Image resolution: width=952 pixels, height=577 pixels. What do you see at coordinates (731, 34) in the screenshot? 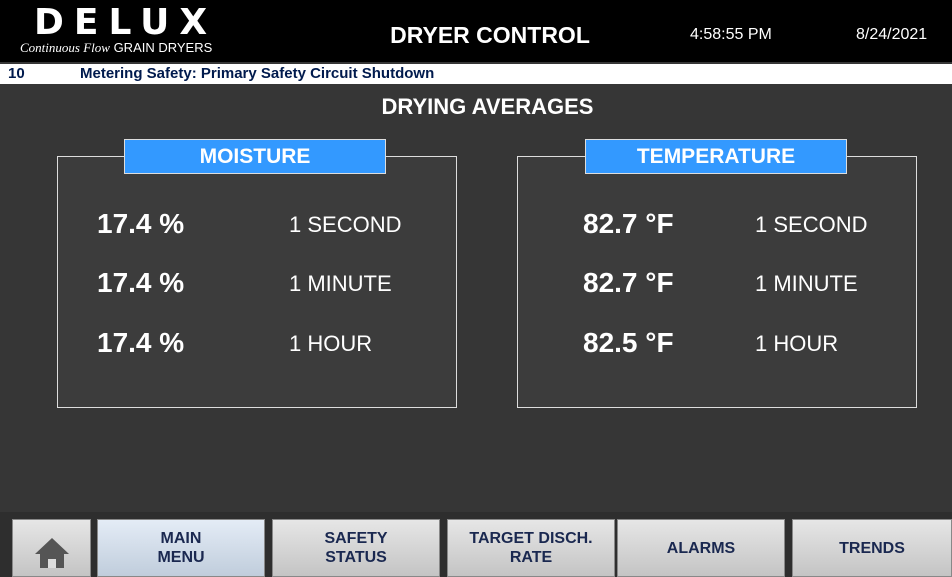
I see `time: 4:58:55 PM` at bounding box center [731, 34].